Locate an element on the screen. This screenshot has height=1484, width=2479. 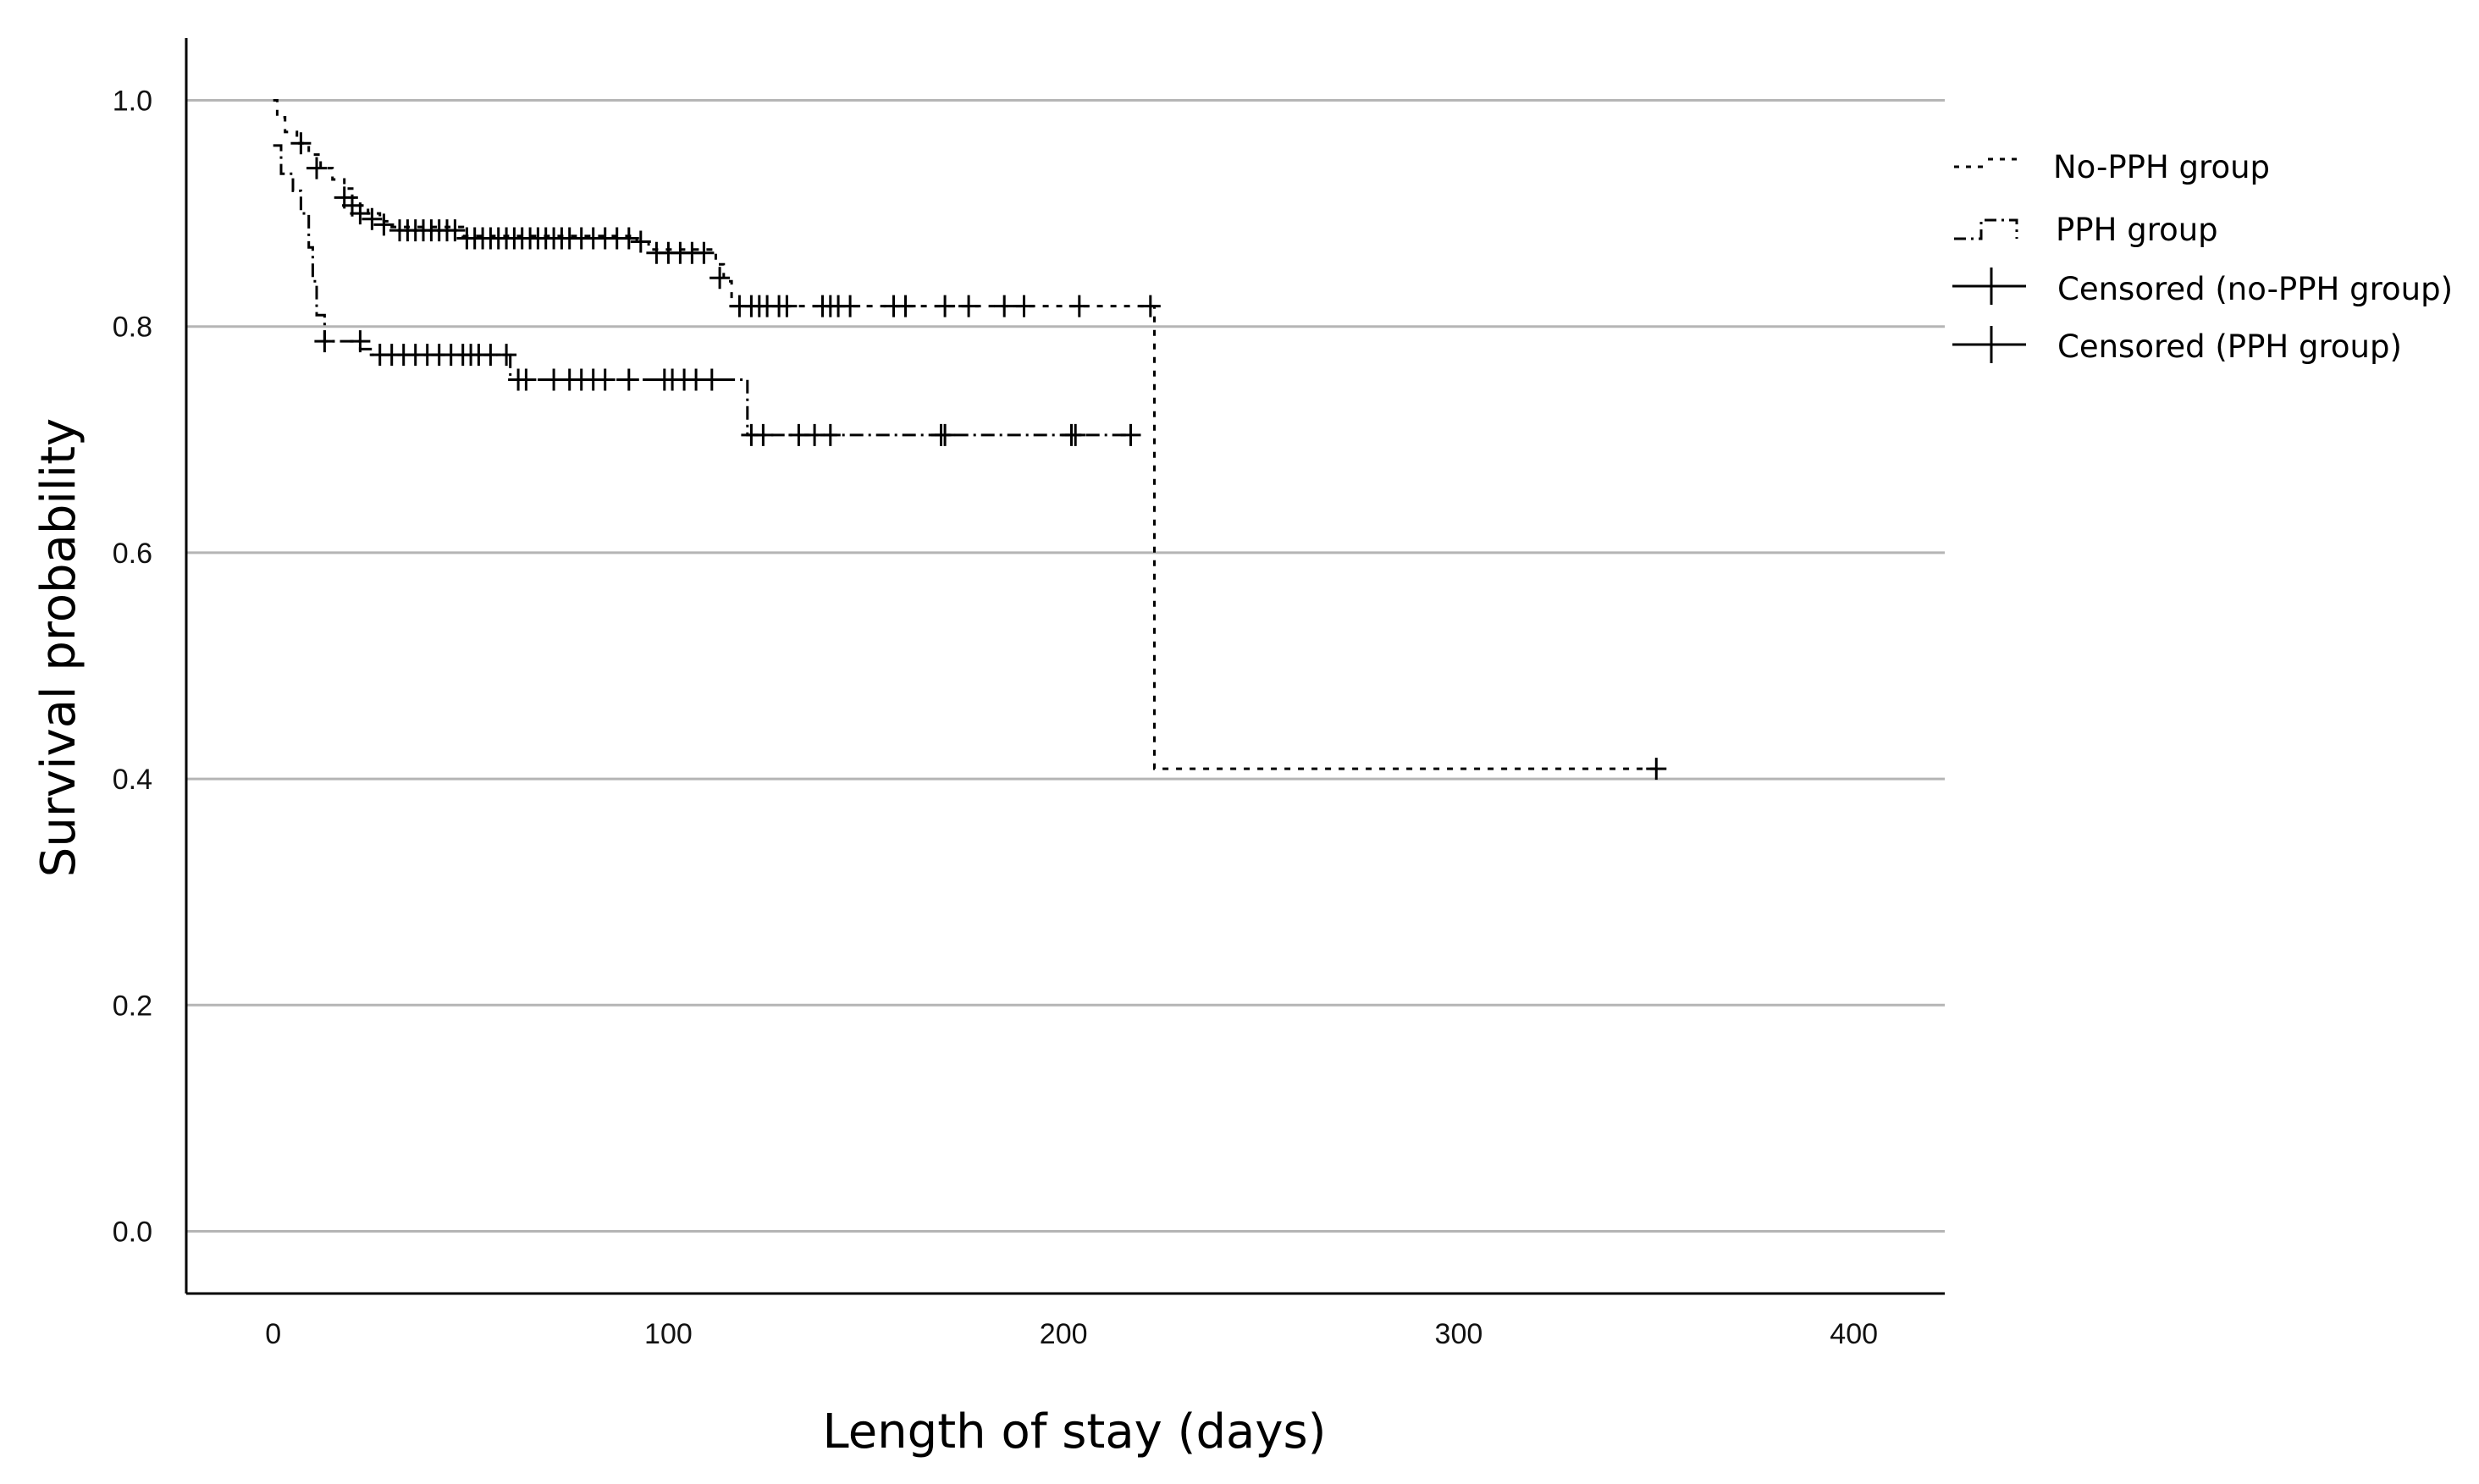
legend-item-censored-pph: Censored (PPH group) is located at coordinates (2177, 345).